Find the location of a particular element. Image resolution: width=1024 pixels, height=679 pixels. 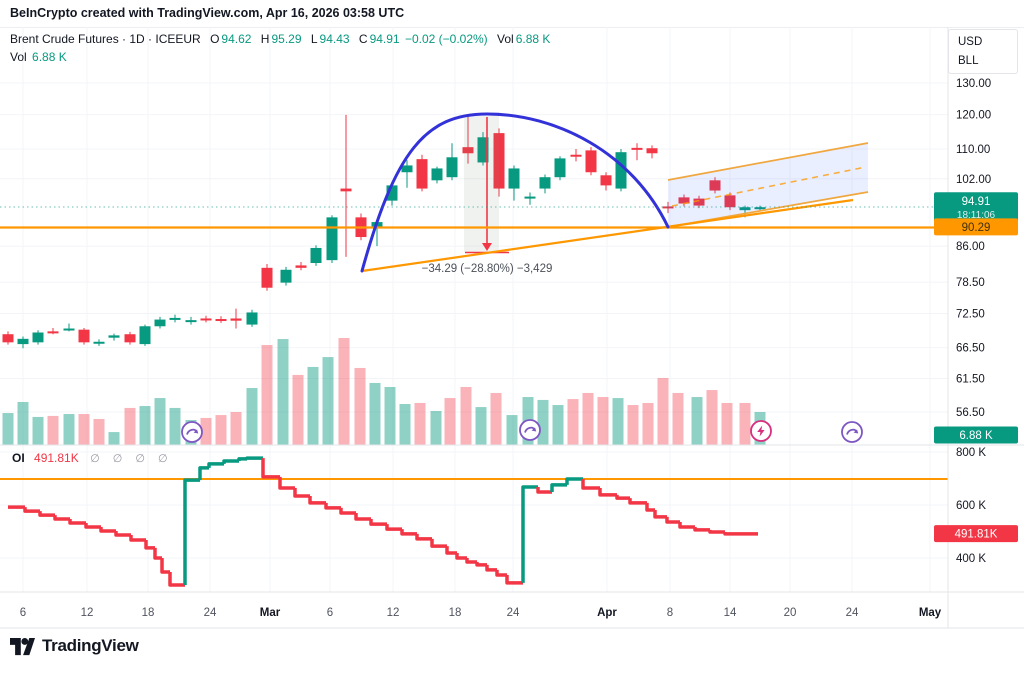

rounded-top-dome-curve is located at coordinates (515, 192).